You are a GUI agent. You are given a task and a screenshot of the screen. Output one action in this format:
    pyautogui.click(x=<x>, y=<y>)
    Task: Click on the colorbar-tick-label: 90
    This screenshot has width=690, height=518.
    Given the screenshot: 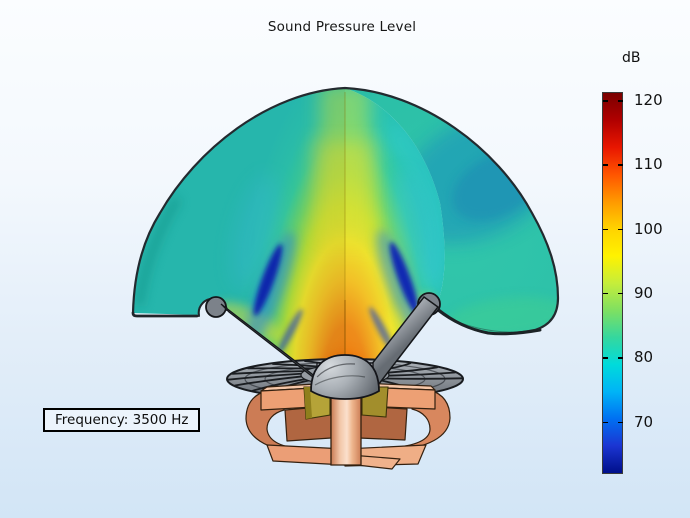 What is the action you would take?
    pyautogui.click(x=644, y=292)
    